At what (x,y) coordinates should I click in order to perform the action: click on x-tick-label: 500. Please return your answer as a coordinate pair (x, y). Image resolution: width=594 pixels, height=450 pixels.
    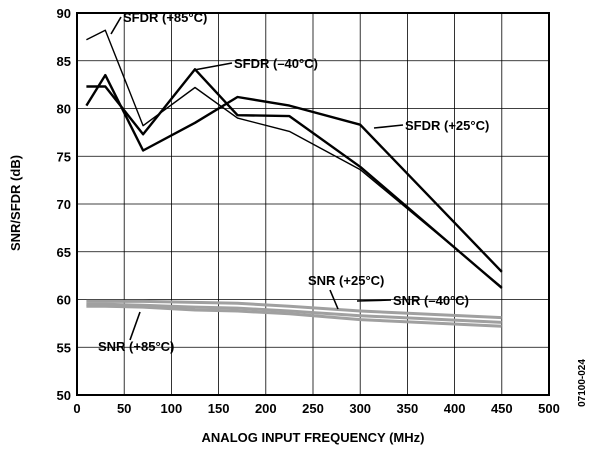
    Looking at the image, I should click on (549, 408).